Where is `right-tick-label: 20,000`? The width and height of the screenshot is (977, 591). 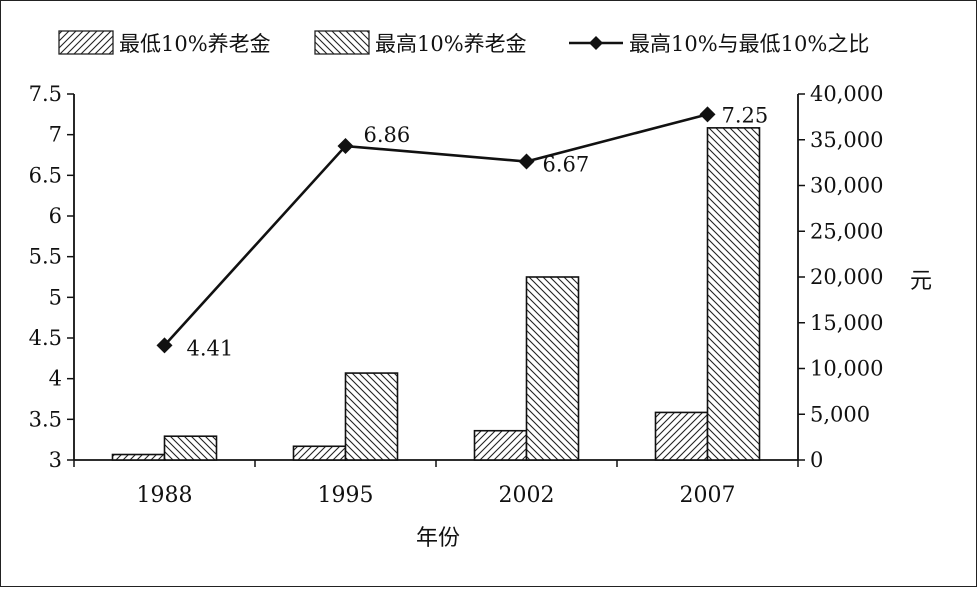
right-tick-label: 20,000 is located at coordinates (846, 277).